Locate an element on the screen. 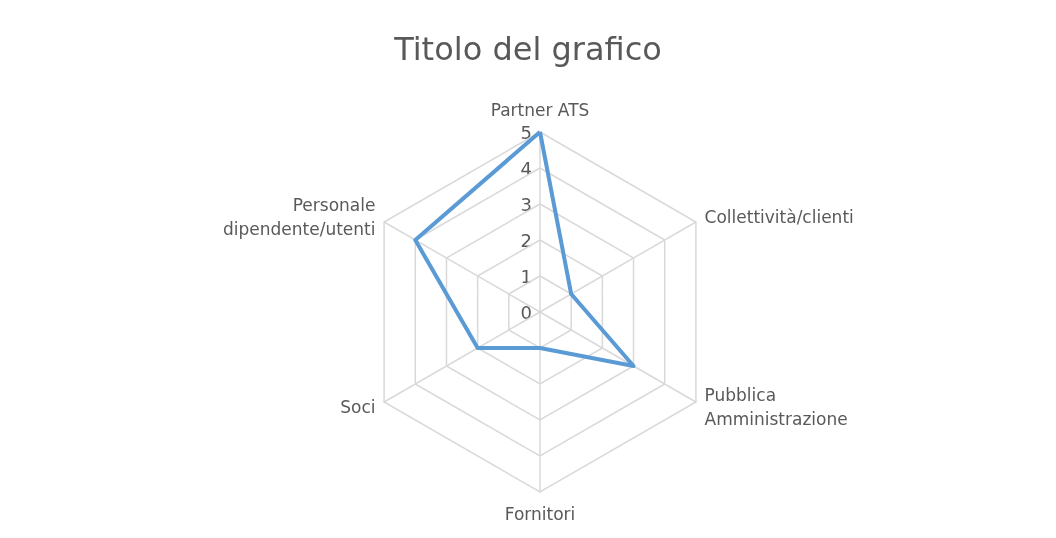 Image resolution: width=1056 pixels, height=538 pixels. y-tick-label: 5 is located at coordinates (526, 132).